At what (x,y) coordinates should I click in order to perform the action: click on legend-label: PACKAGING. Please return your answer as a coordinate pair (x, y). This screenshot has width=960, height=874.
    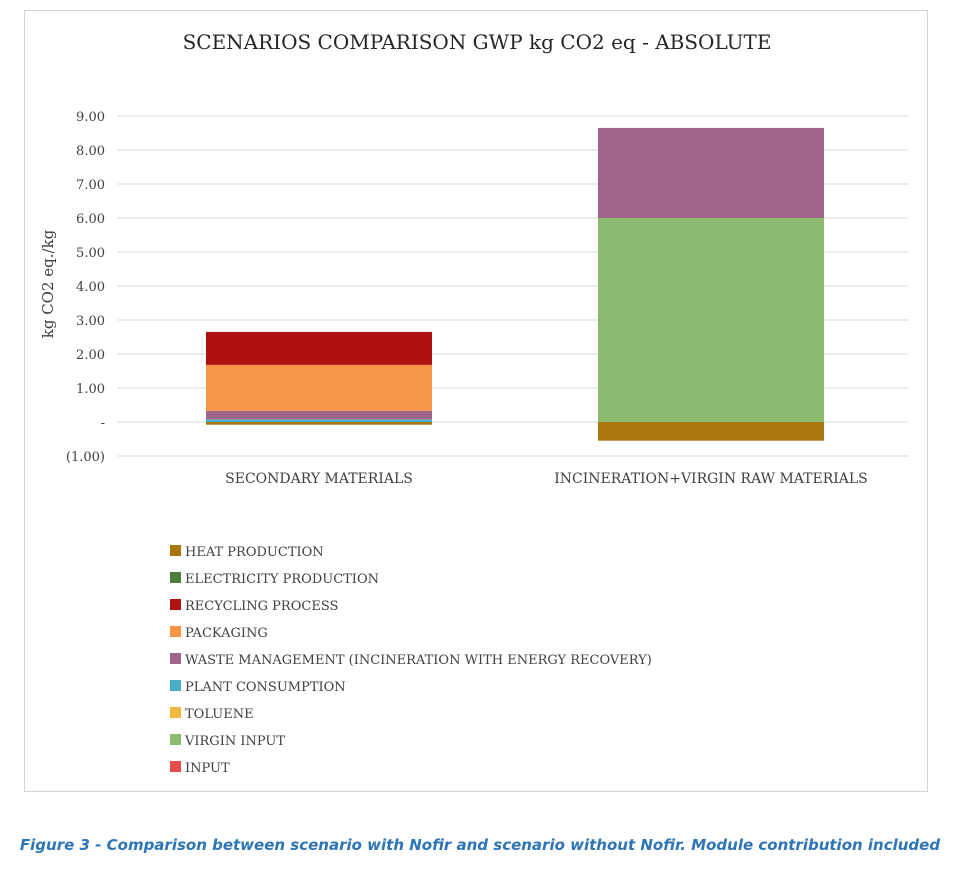
    Looking at the image, I should click on (226, 633).